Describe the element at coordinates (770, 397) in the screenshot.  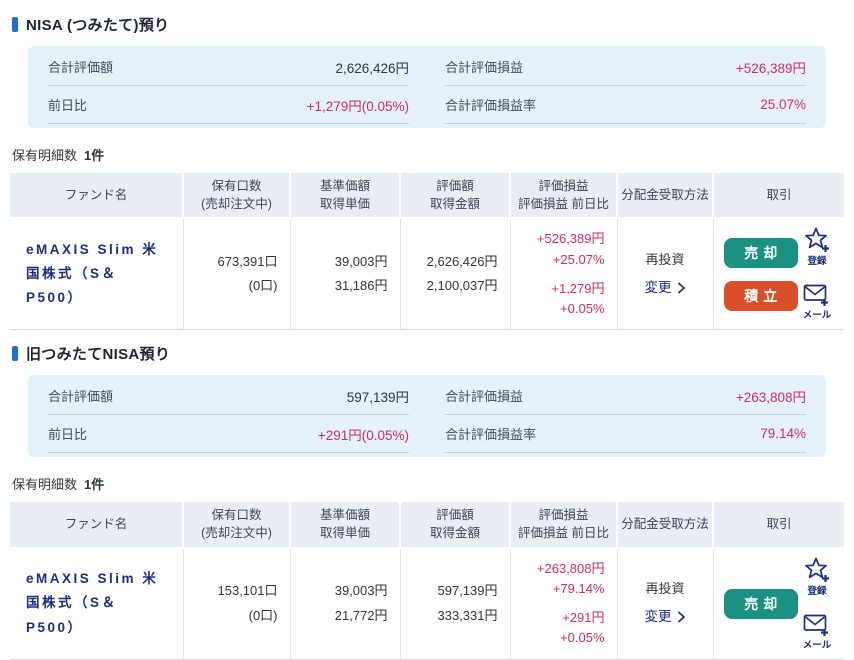
I see `total-pl-value: +263,808円` at that location.